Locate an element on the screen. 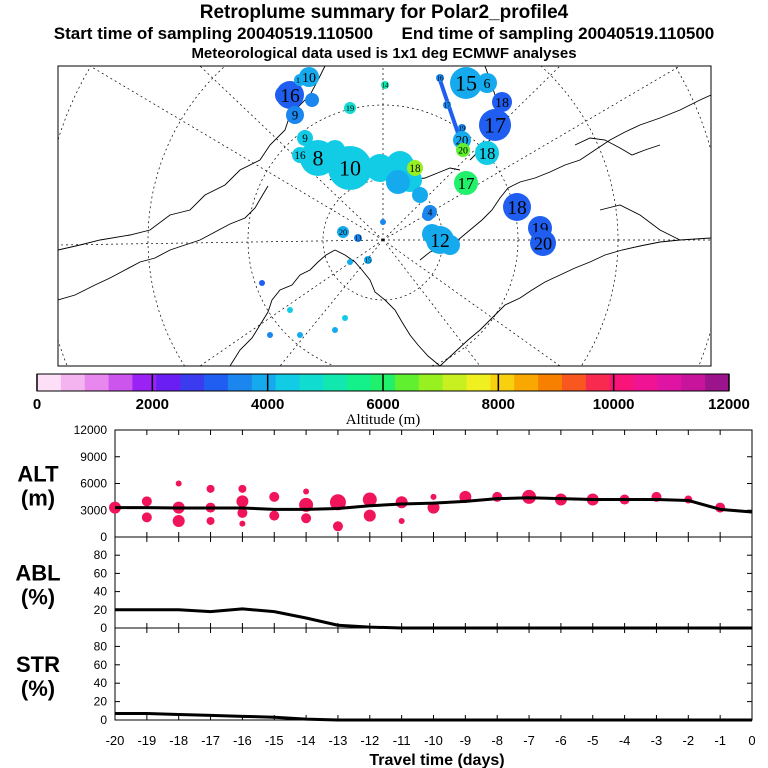 The image size is (768, 768). panel-abl: 0 20 40 60 80 ABL(%) is located at coordinates (384, 585).